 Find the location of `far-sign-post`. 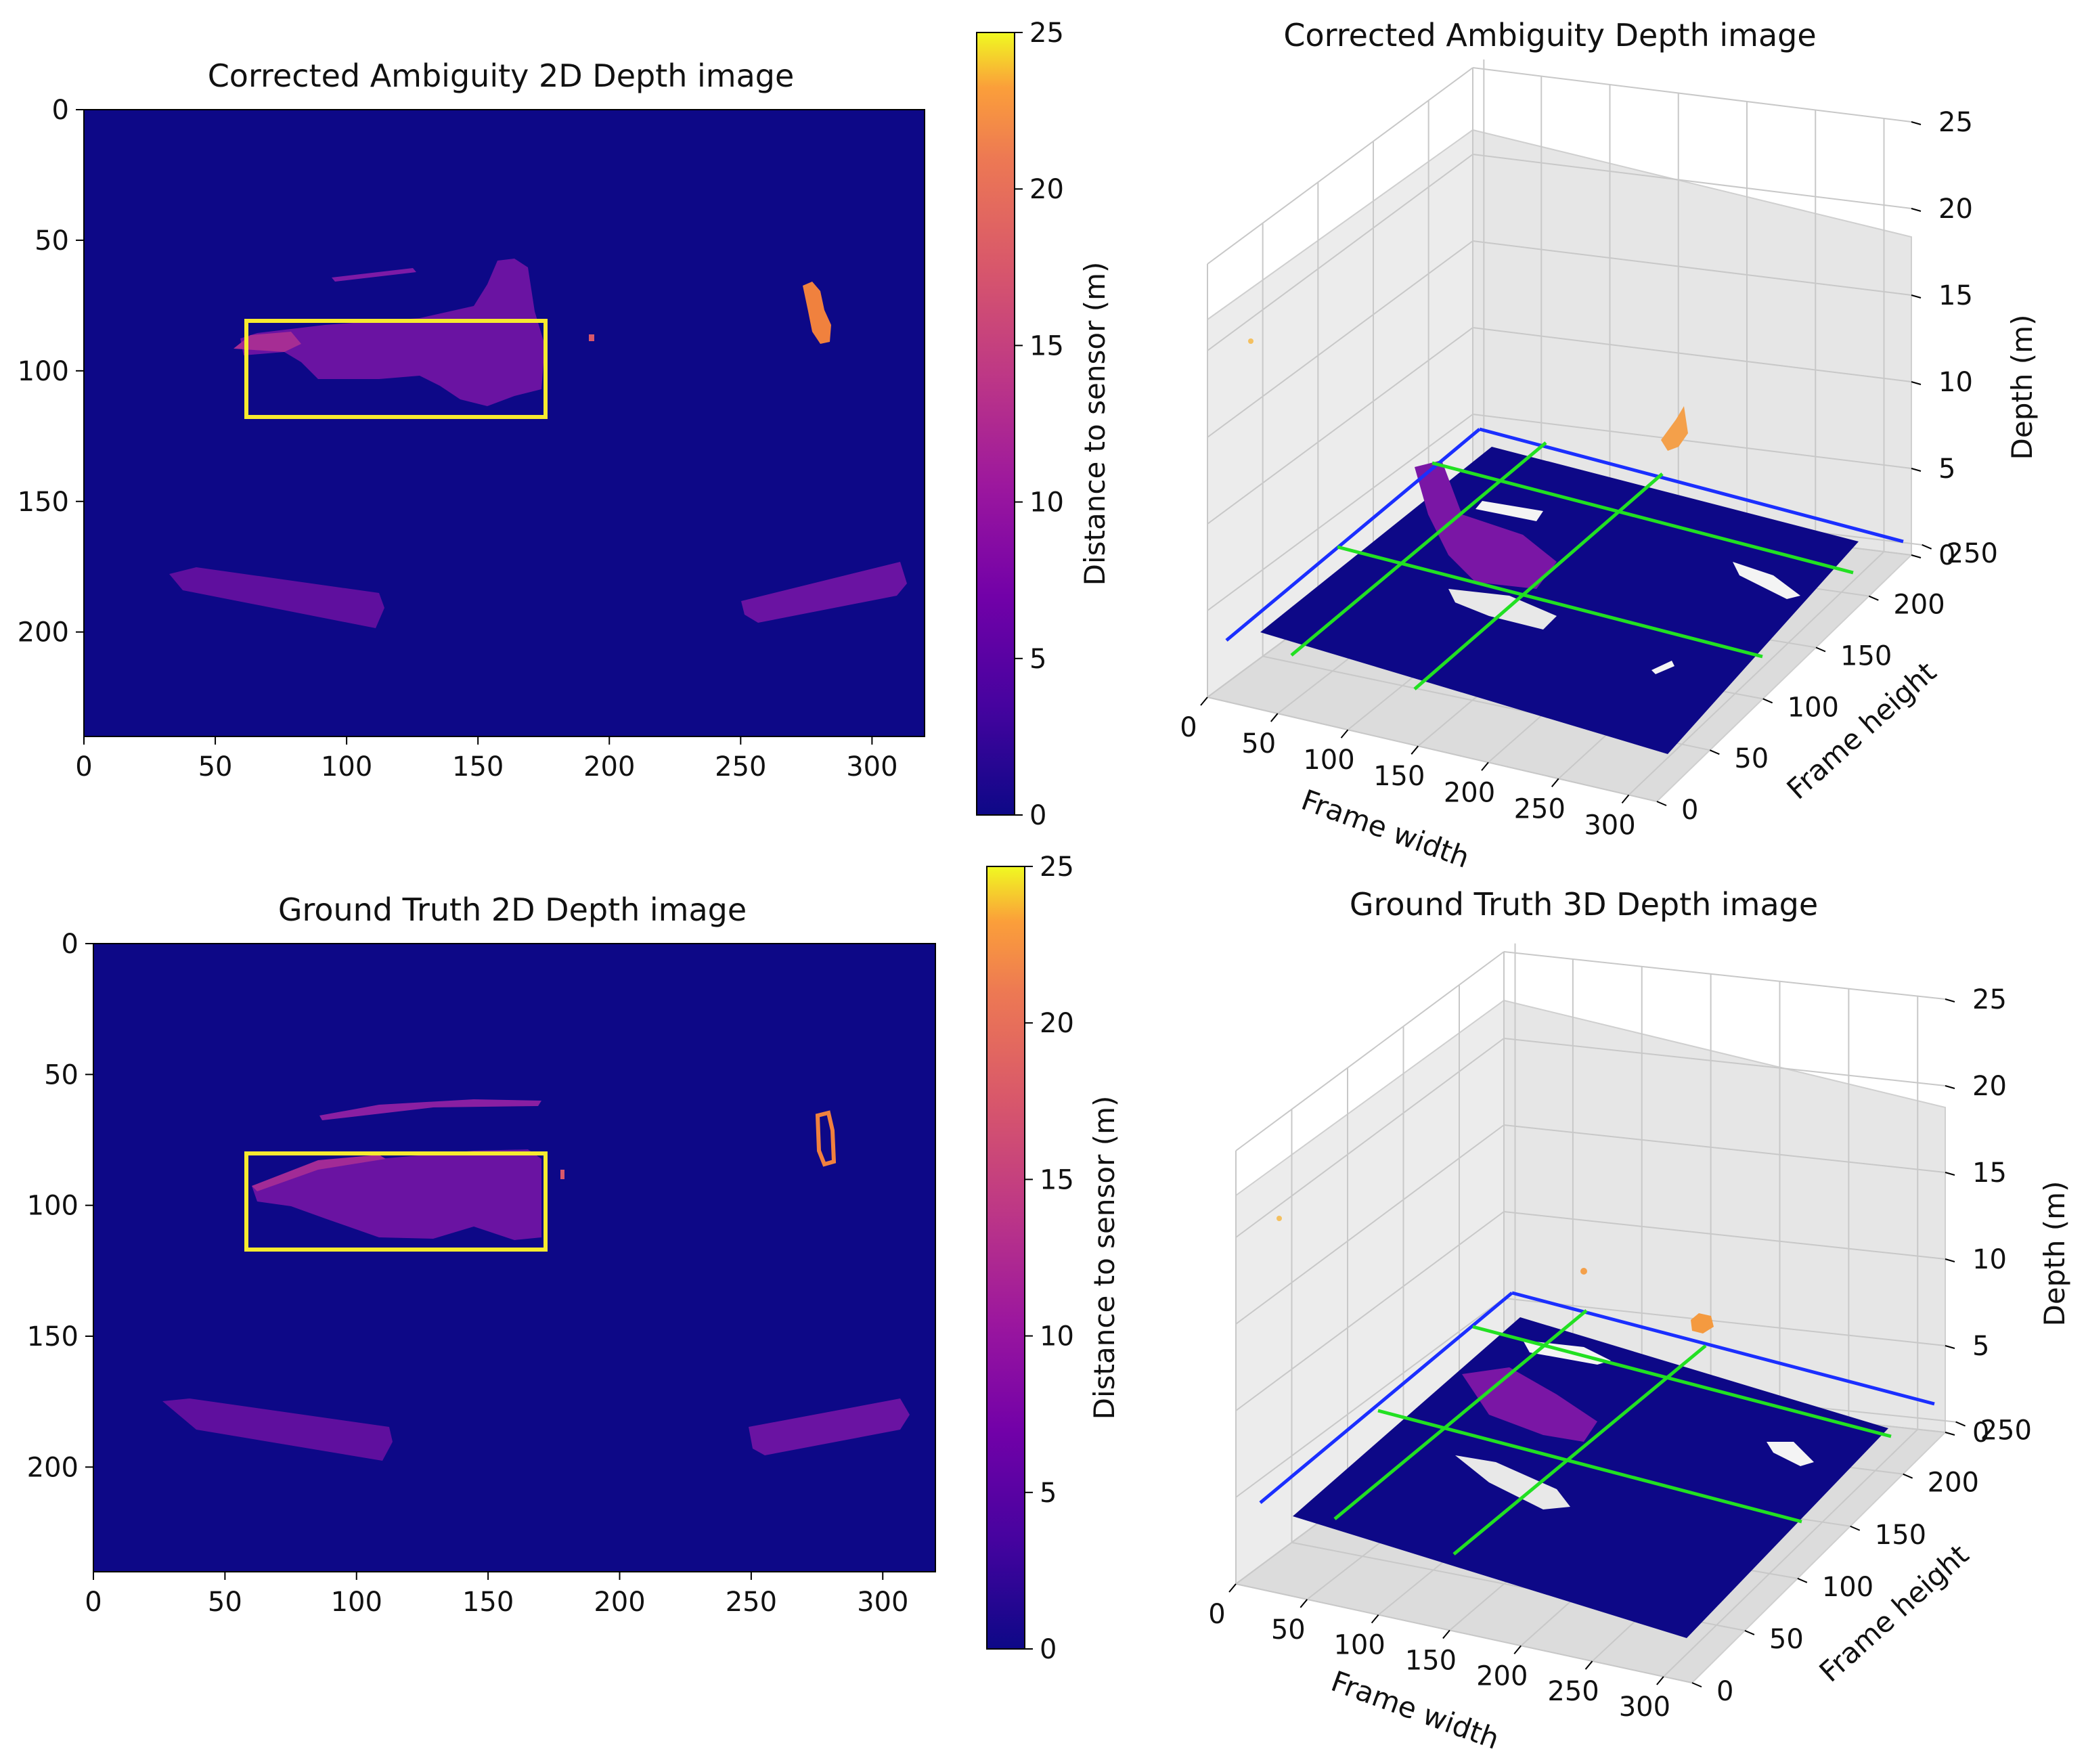

far-sign-post is located at coordinates (817, 313).